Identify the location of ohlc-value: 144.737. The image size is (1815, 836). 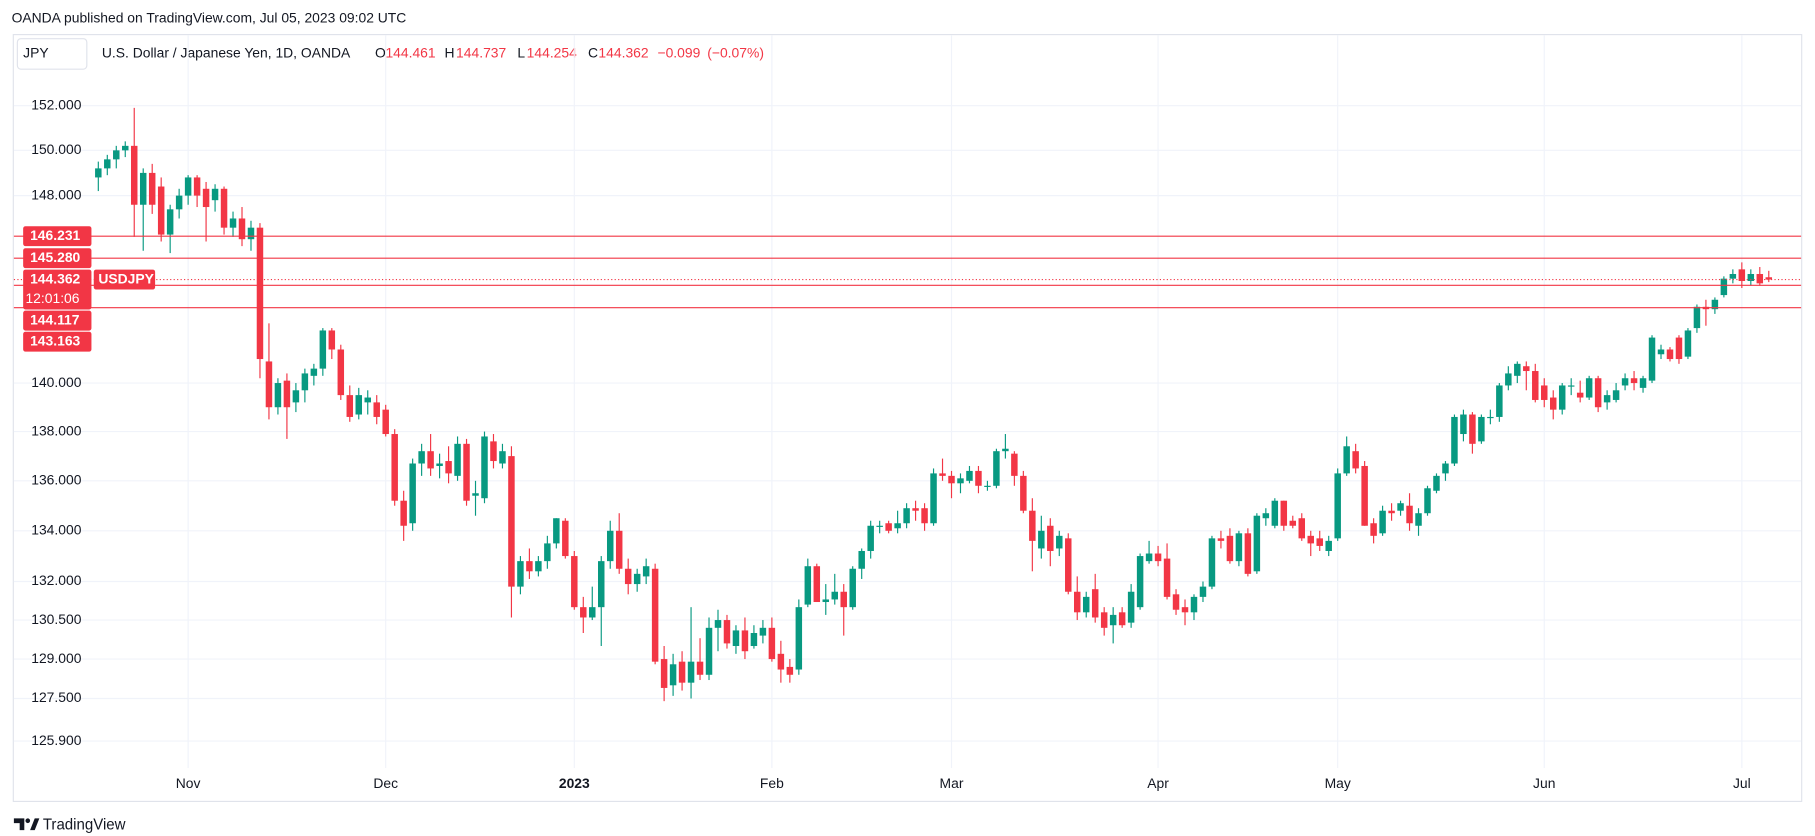
(481, 53).